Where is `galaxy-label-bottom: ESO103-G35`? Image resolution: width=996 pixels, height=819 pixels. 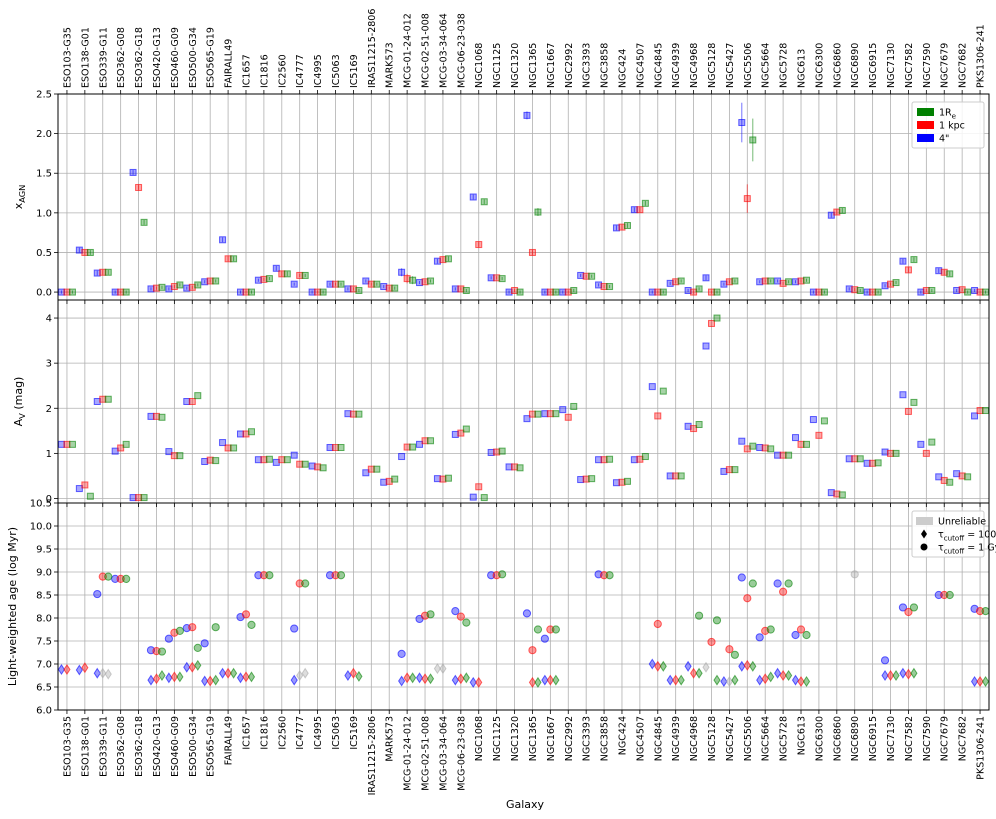 galaxy-label-bottom: ESO103-G35 is located at coordinates (67, 746).